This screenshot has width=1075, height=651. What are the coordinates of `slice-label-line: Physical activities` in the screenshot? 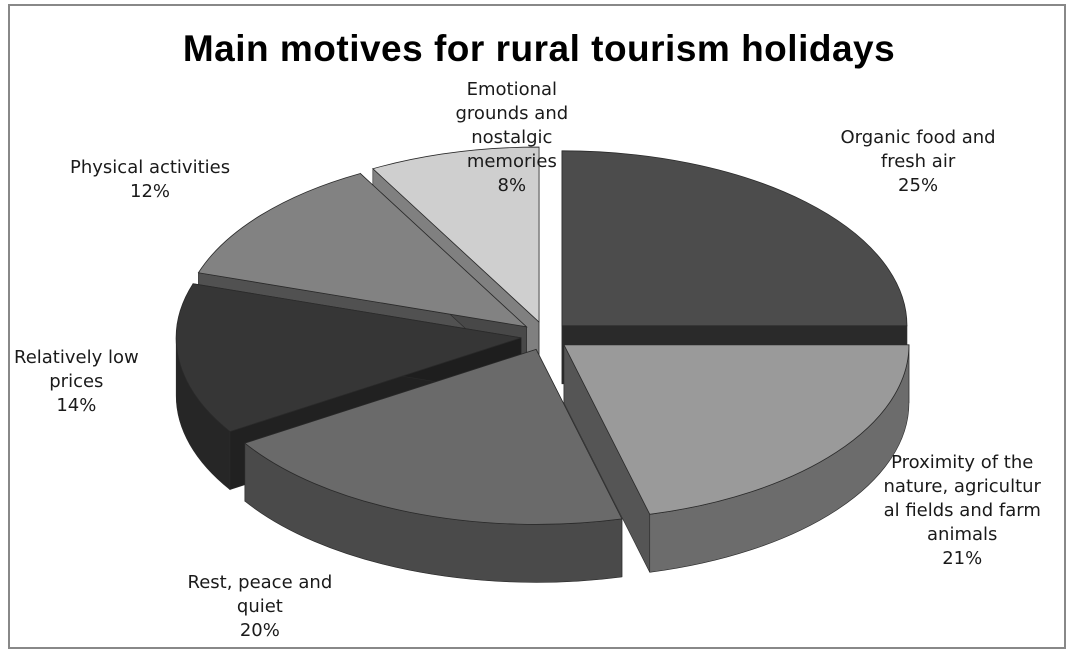 It's located at (150, 167).